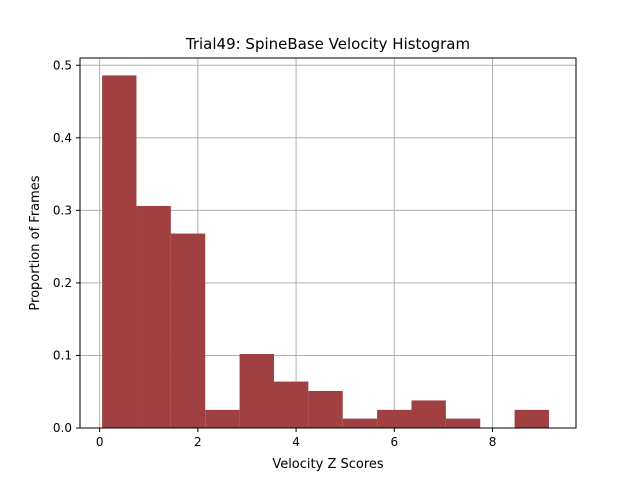  Describe the element at coordinates (394, 442) in the screenshot. I see `x-tick-label: 6` at that location.